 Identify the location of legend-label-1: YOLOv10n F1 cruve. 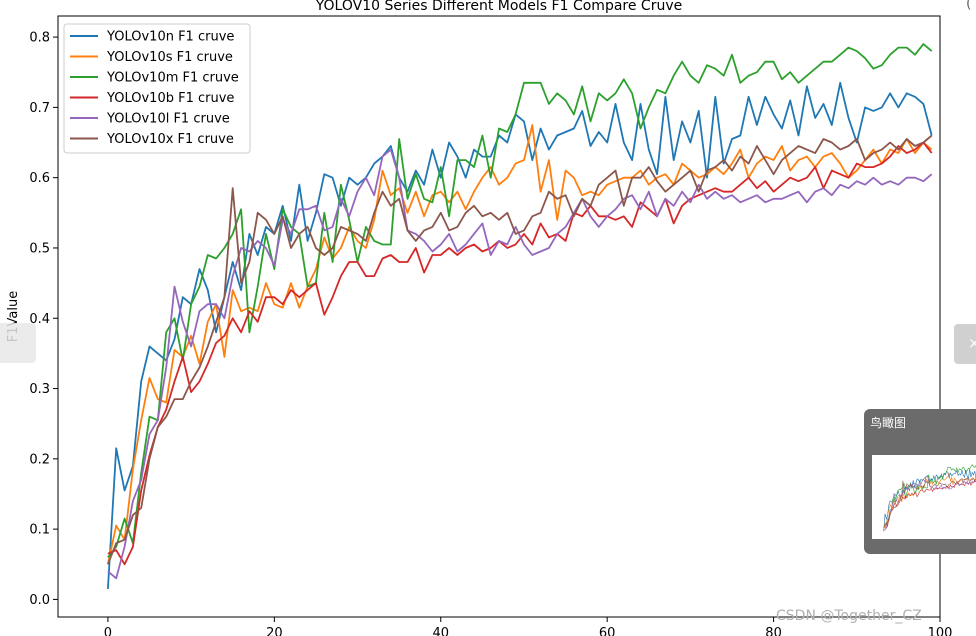
(170, 37).